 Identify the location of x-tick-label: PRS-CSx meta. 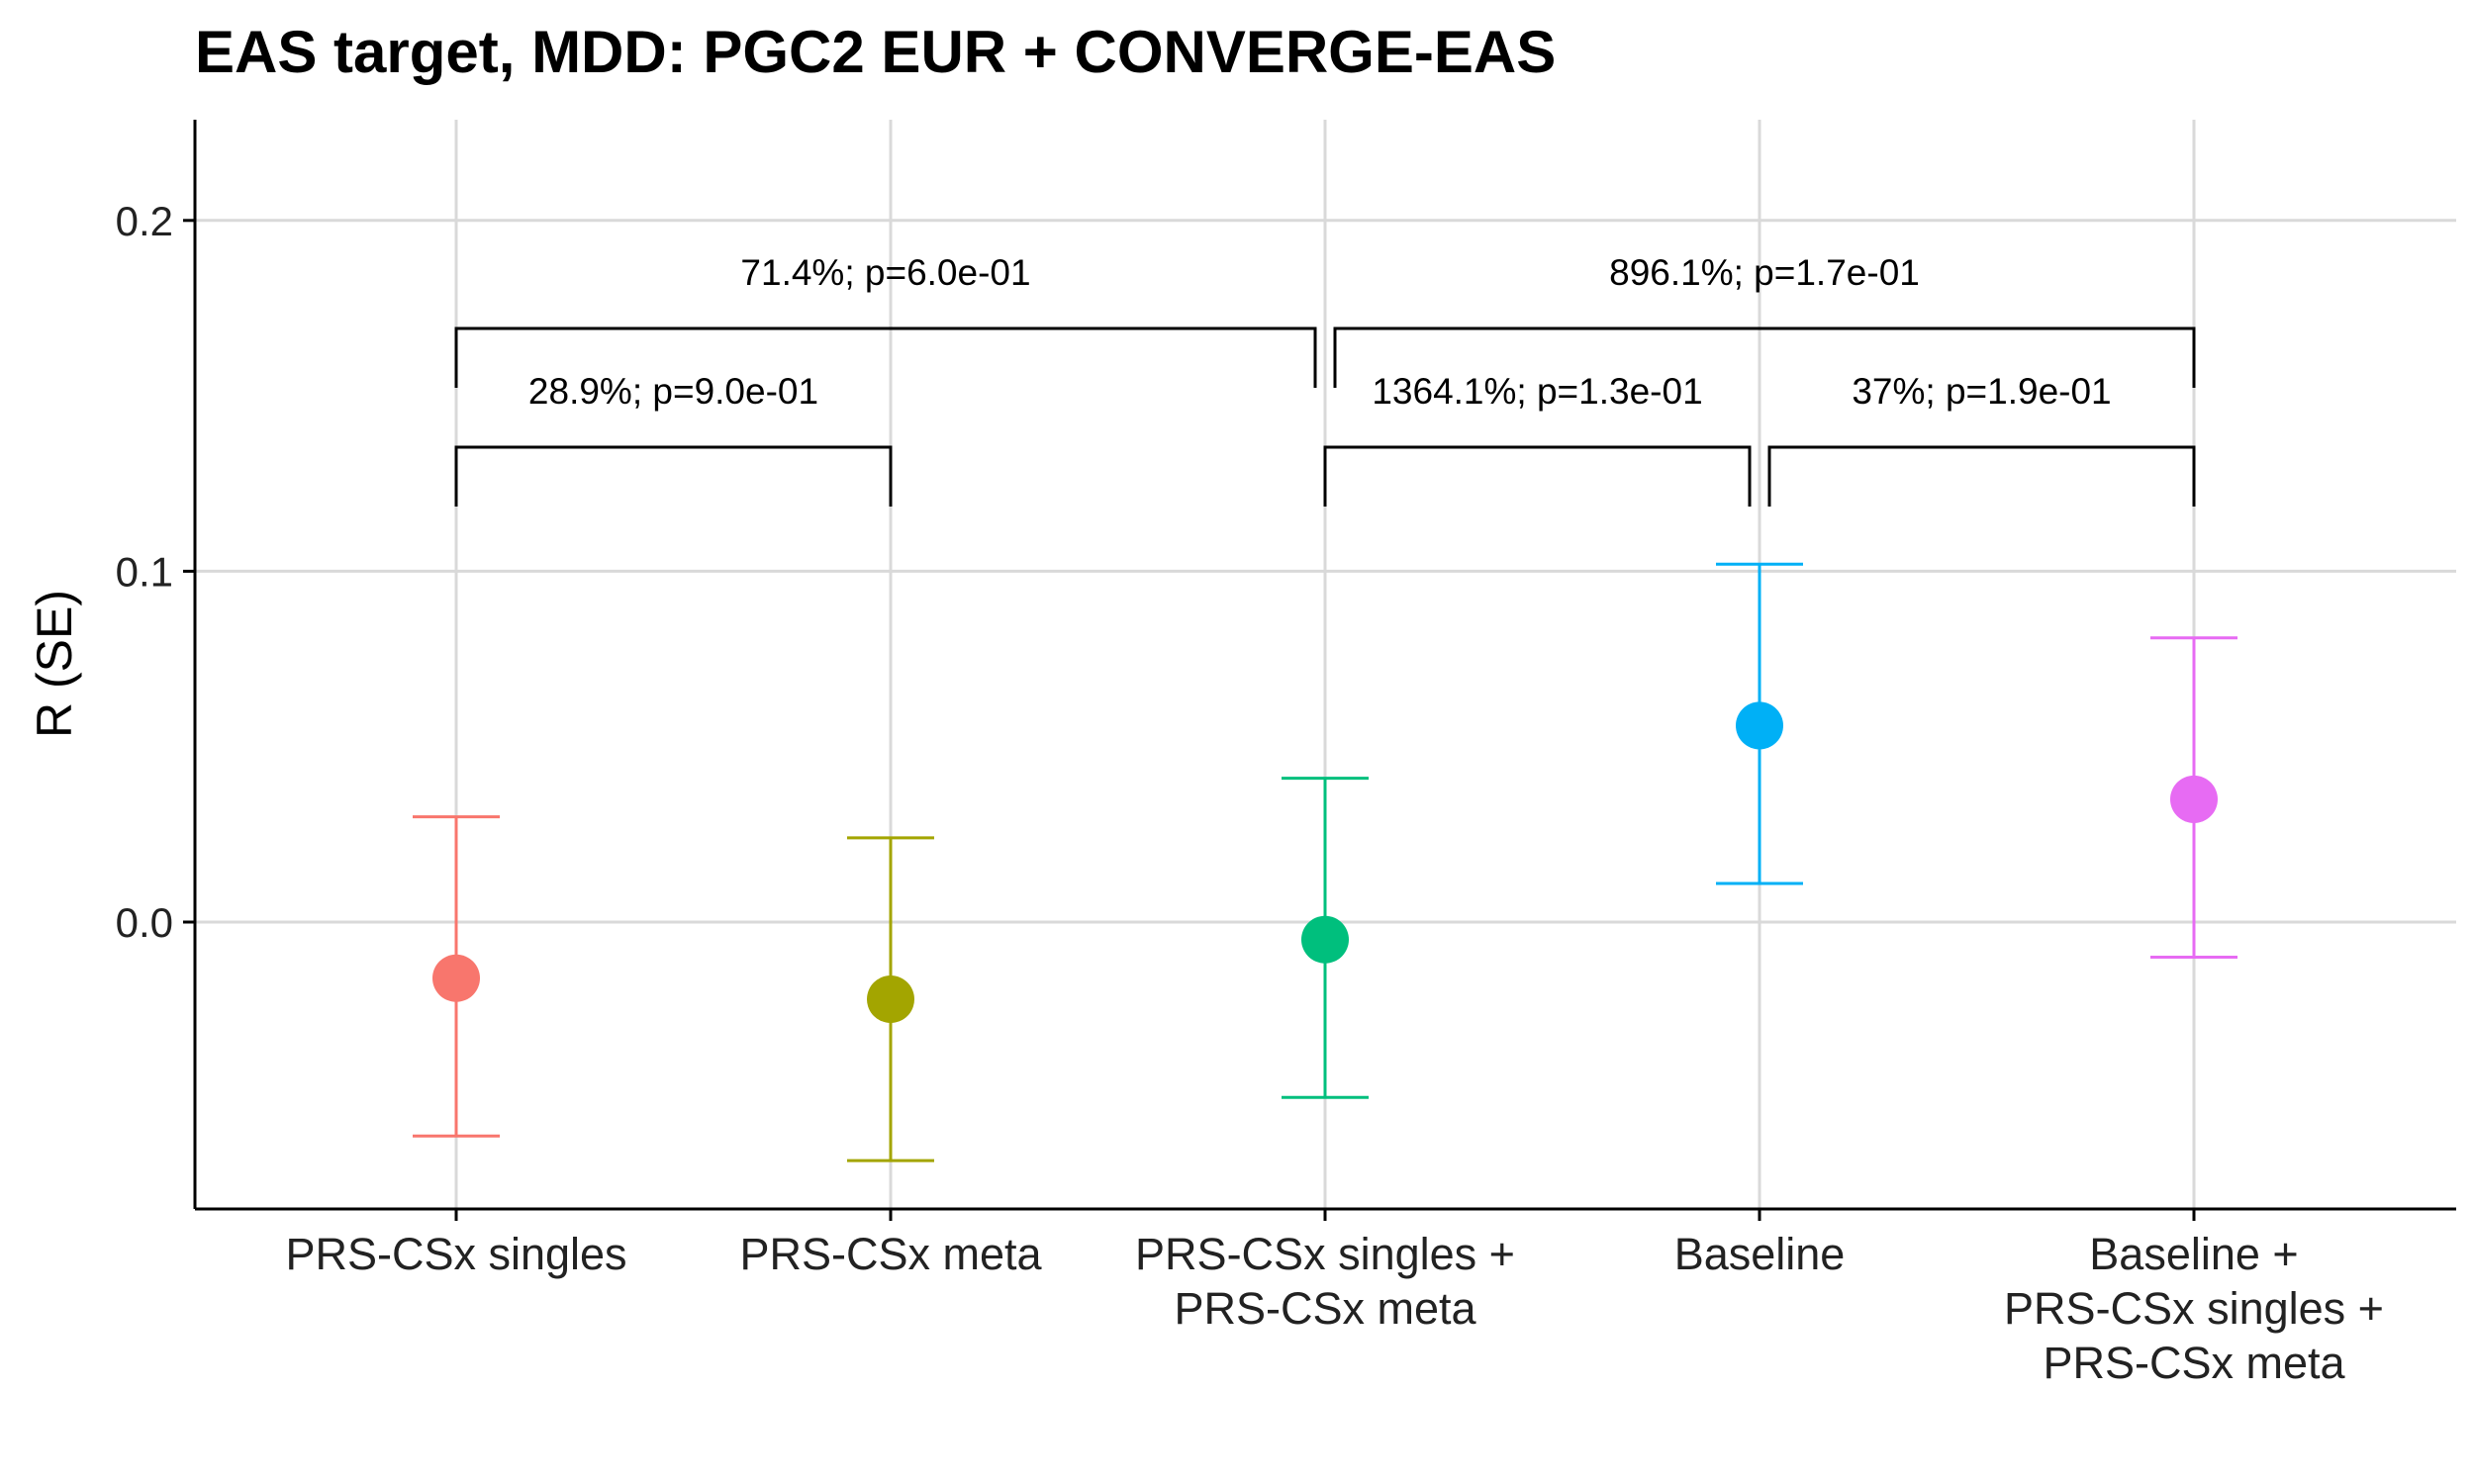
(891, 1254).